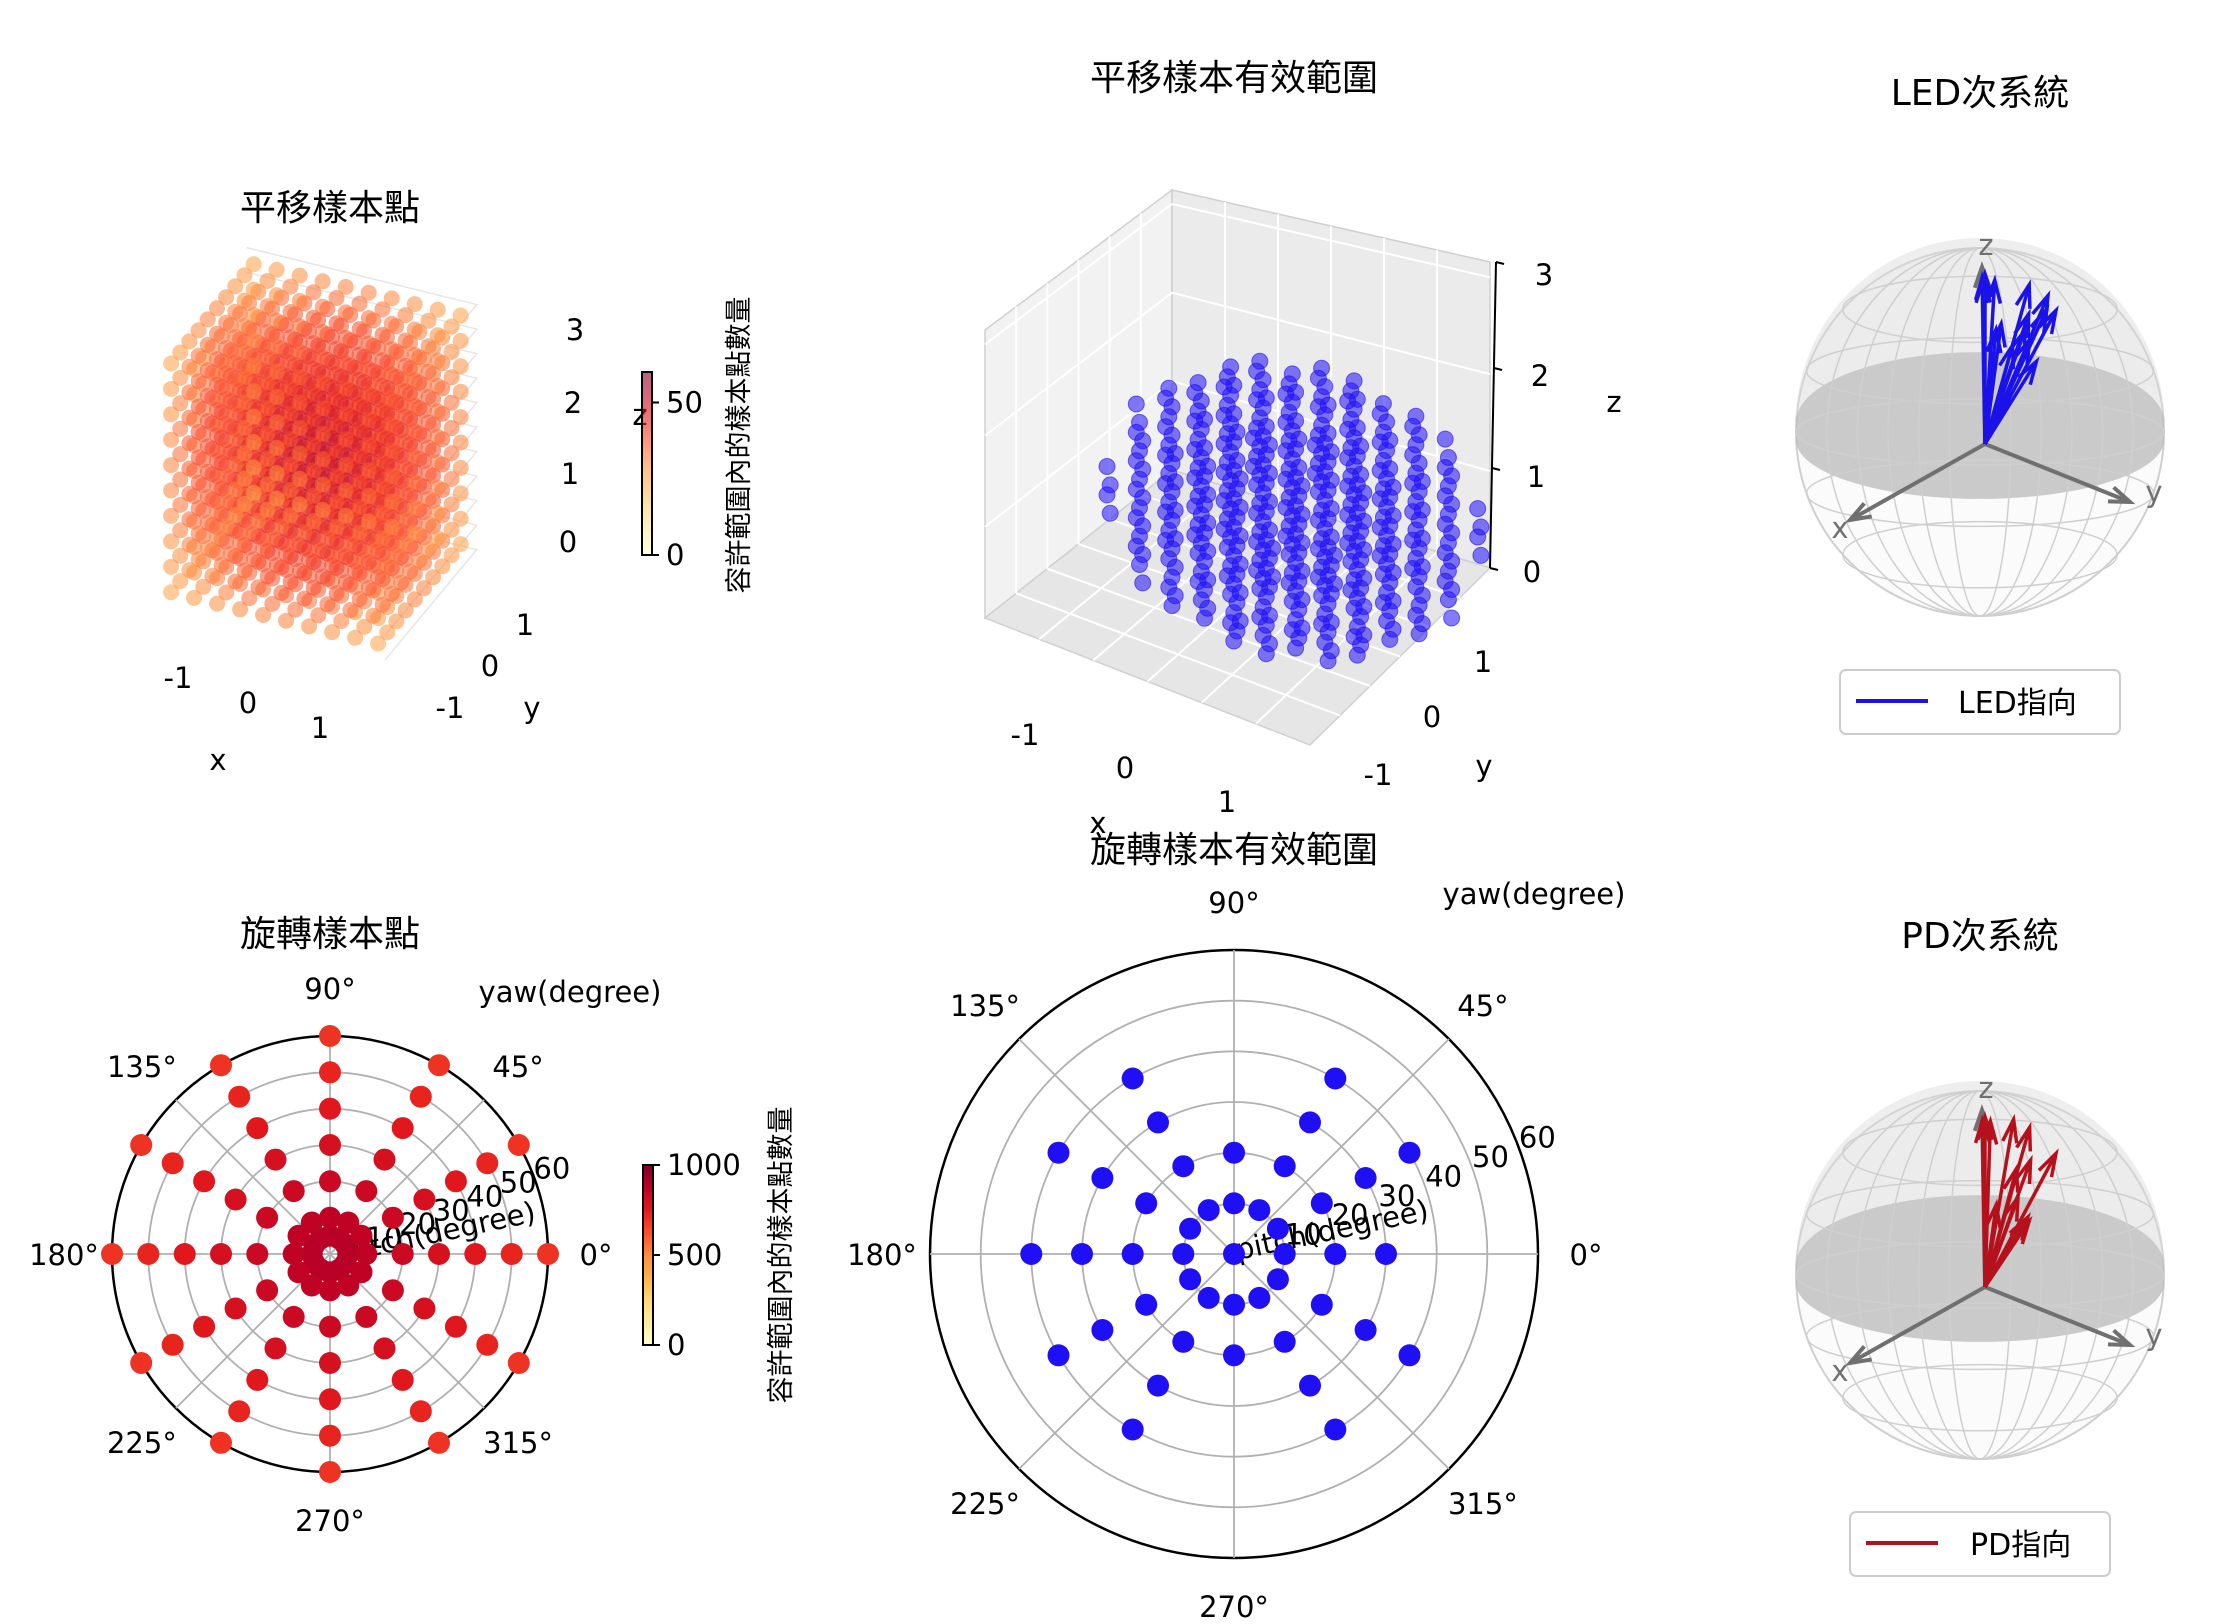 This screenshot has width=2214, height=1624. I want to click on theta-tick-label: 270°, so click(330, 1521).